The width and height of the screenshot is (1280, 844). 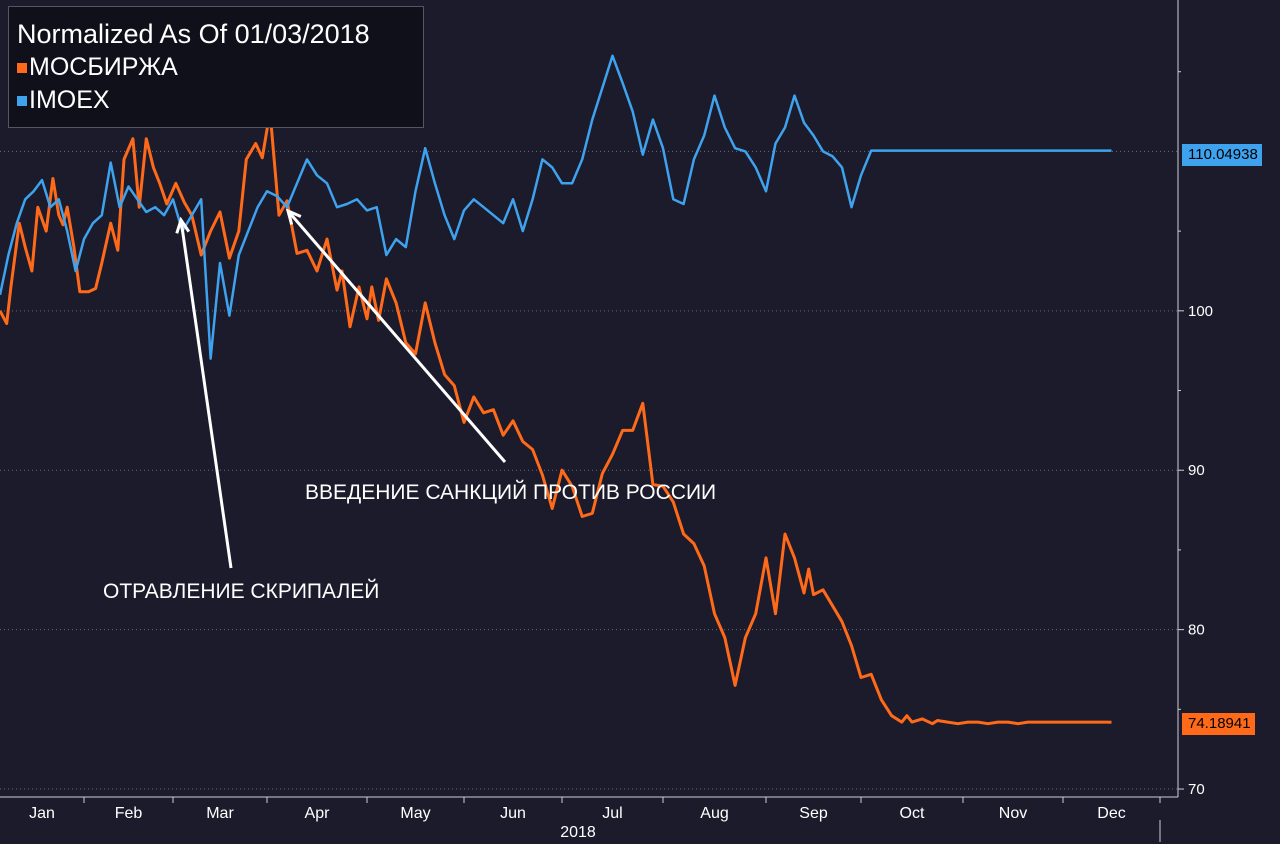 I want to click on end-label-mosbirzha: 74.18941, so click(x=1218, y=724).